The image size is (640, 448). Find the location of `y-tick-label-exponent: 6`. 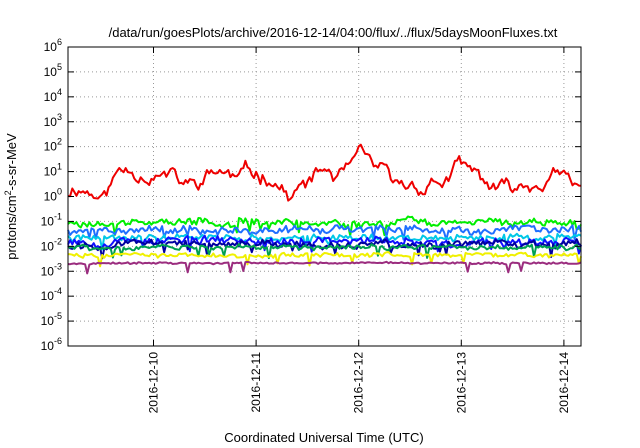

y-tick-label-exponent: 6 is located at coordinates (59, 42).